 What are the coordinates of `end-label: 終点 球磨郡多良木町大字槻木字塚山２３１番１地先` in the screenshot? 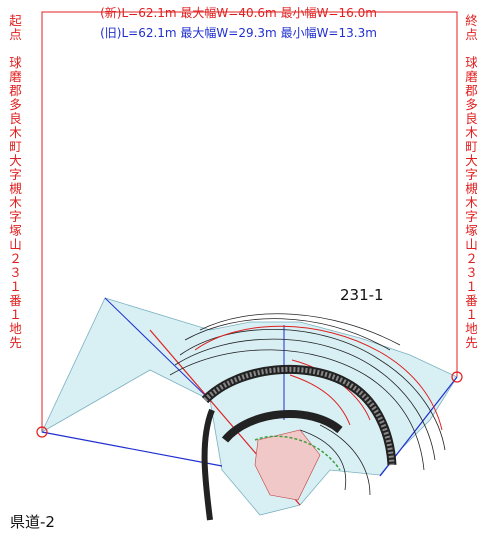 It's located at (470, 182).